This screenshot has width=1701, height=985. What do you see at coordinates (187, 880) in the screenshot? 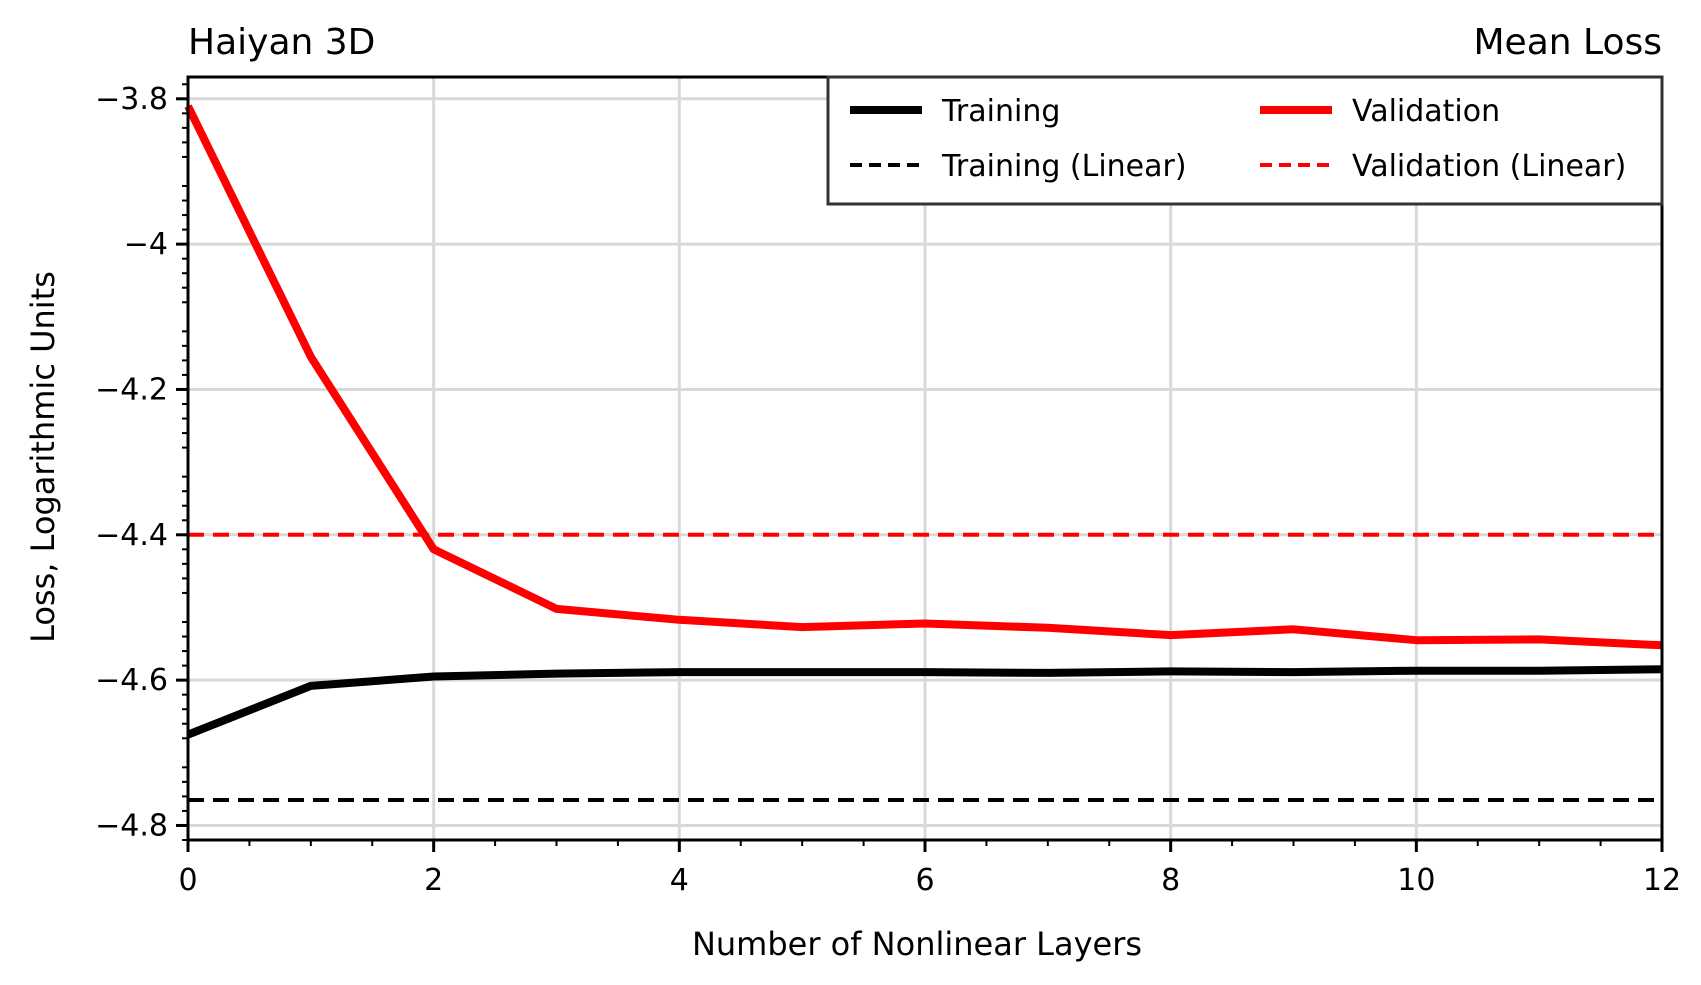
I see `x-tick-label: 0` at bounding box center [187, 880].